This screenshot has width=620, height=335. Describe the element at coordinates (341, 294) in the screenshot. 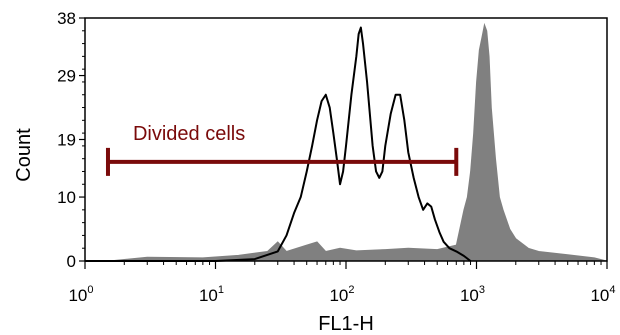

I see `x-tick-label-100: 10²` at that location.